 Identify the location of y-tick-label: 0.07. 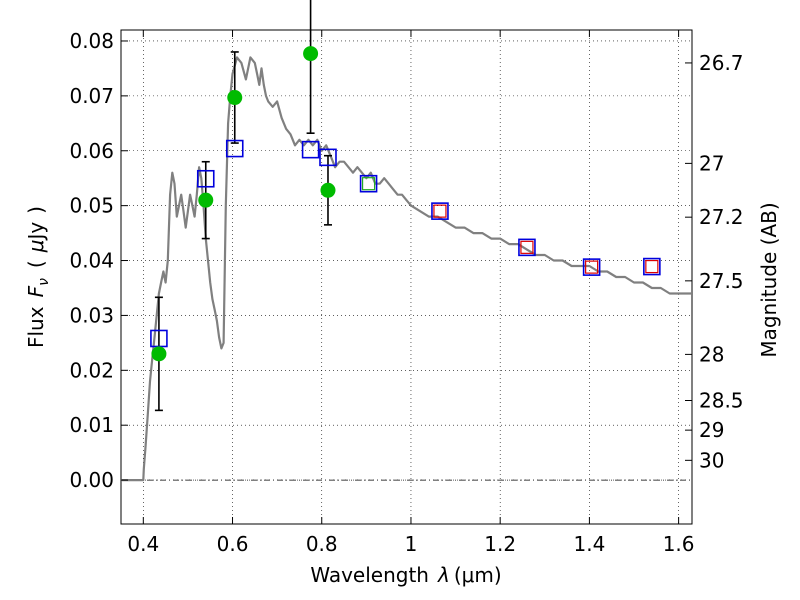
(91, 96).